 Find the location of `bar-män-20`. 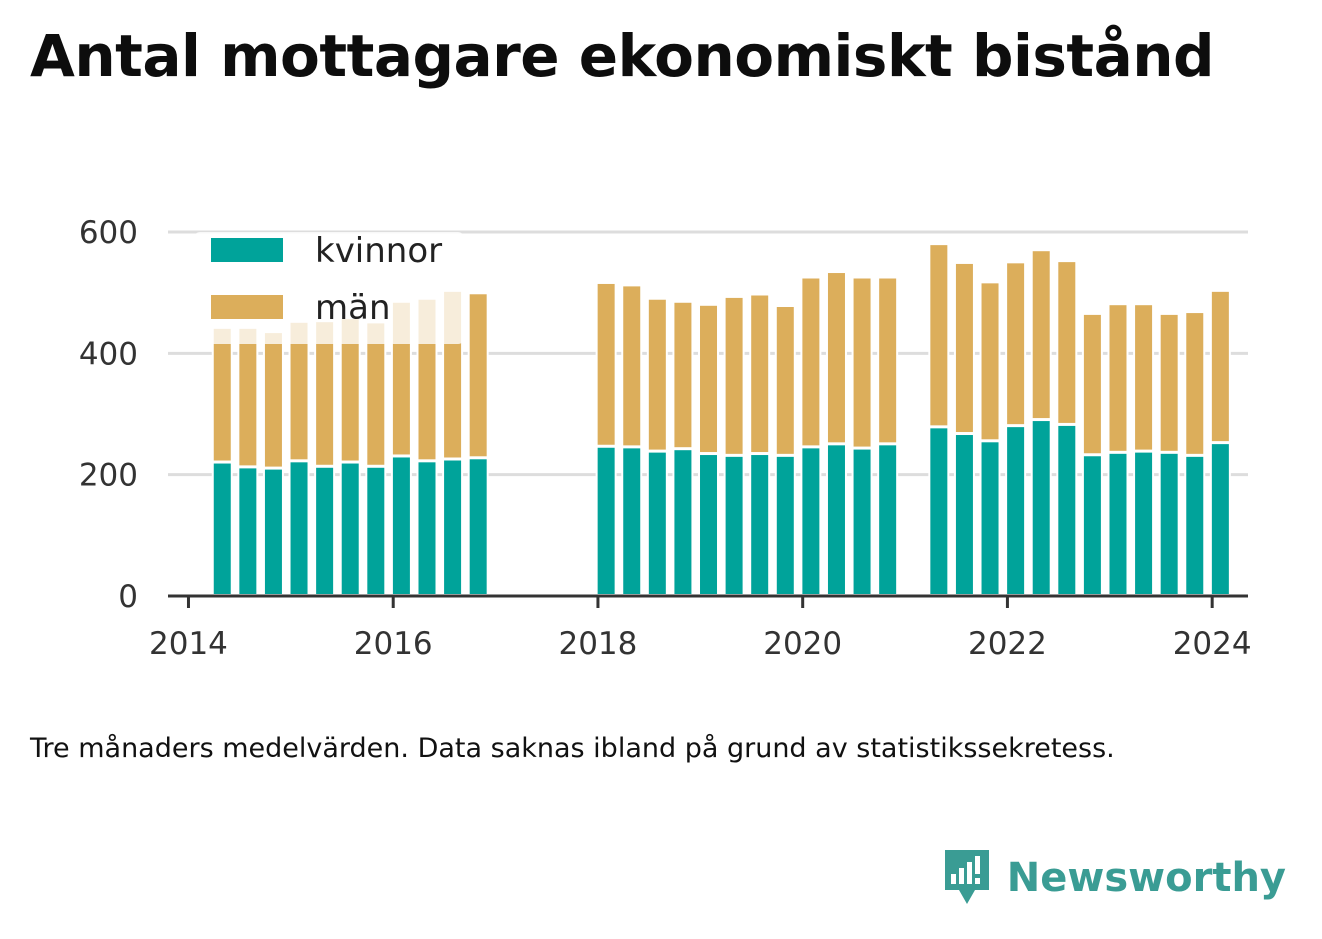

bar-män-20 is located at coordinates (836, 358).